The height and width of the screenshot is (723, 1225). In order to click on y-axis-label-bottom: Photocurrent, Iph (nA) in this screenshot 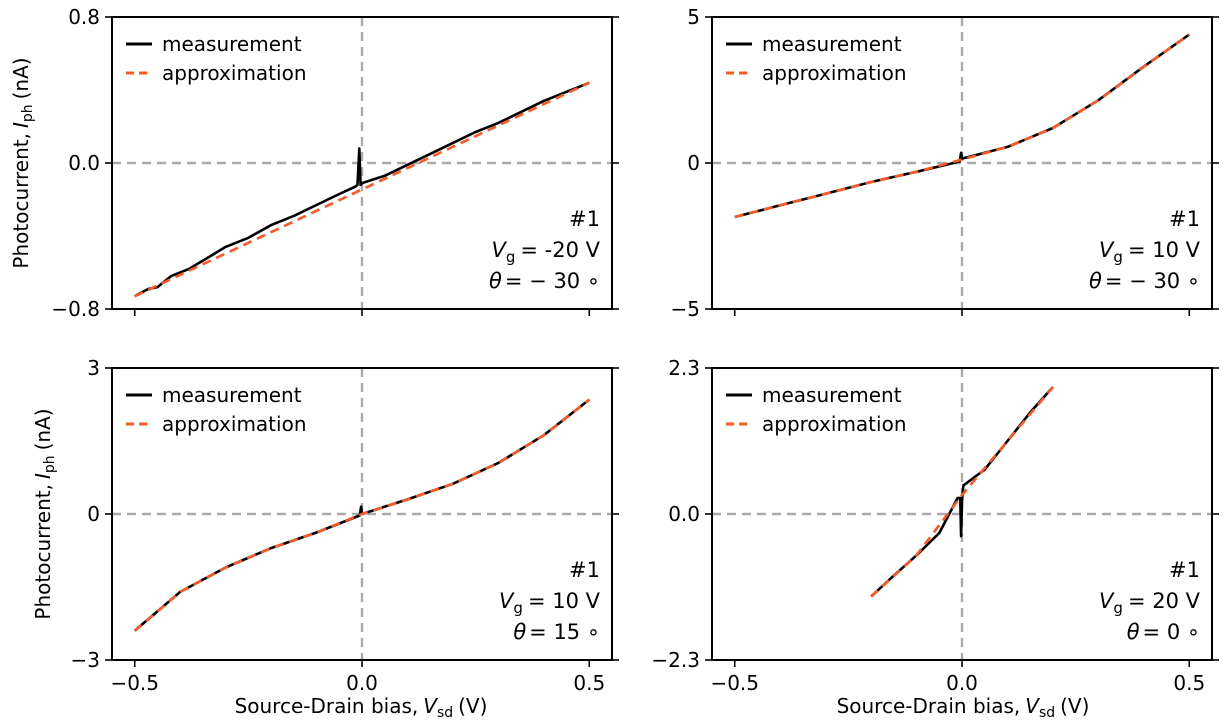, I will do `click(44, 513)`.